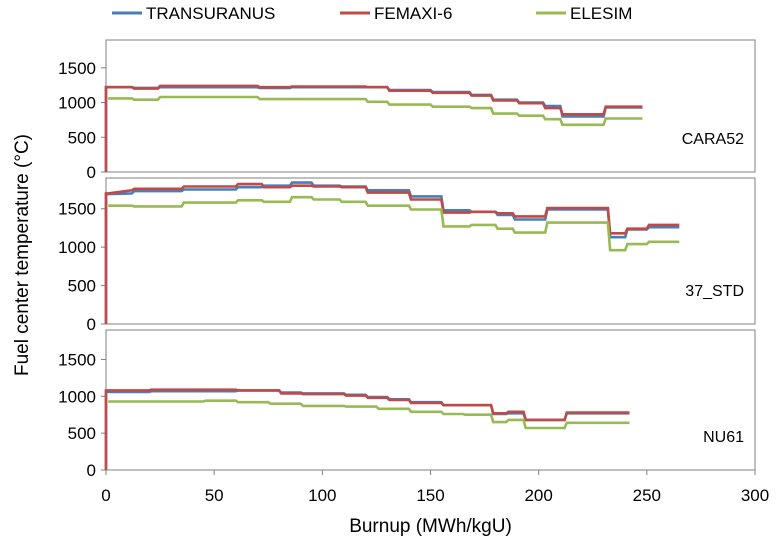 This screenshot has width=780, height=556. Describe the element at coordinates (22, 255) in the screenshot. I see `y-axis-title: Fuel center temperature (°C)` at that location.